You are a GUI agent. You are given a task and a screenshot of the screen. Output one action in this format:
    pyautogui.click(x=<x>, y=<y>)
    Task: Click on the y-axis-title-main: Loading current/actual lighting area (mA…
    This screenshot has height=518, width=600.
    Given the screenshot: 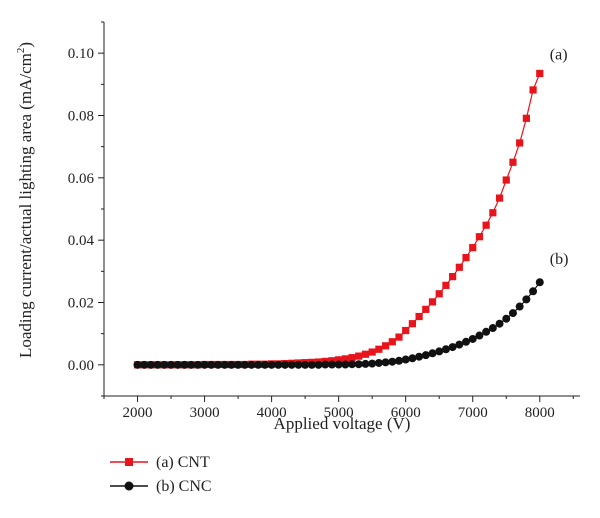 What is the action you would take?
    pyautogui.click(x=25, y=205)
    